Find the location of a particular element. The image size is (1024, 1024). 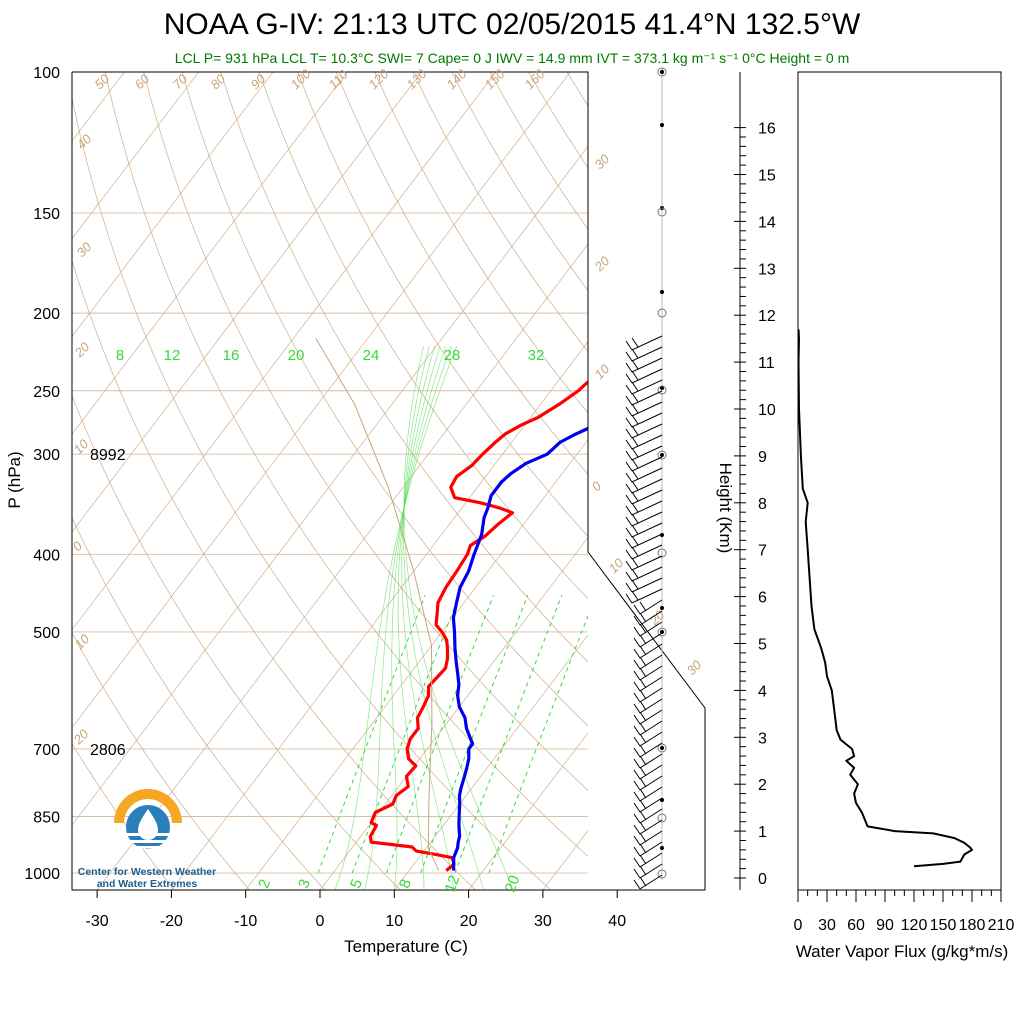

adiabat-label: 10 is located at coordinates (82, 641).